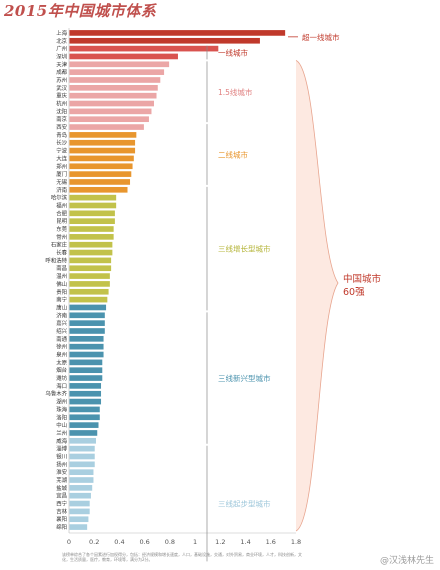 The image size is (440, 570). I want to click on x-tick-label: 1.2, so click(220, 542).